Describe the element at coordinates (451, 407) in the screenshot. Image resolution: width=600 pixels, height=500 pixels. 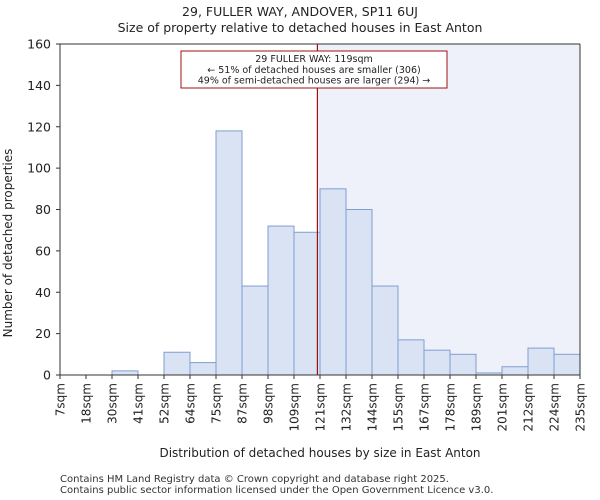
I see `x-tick-label-178sqm: 178sqm` at that location.